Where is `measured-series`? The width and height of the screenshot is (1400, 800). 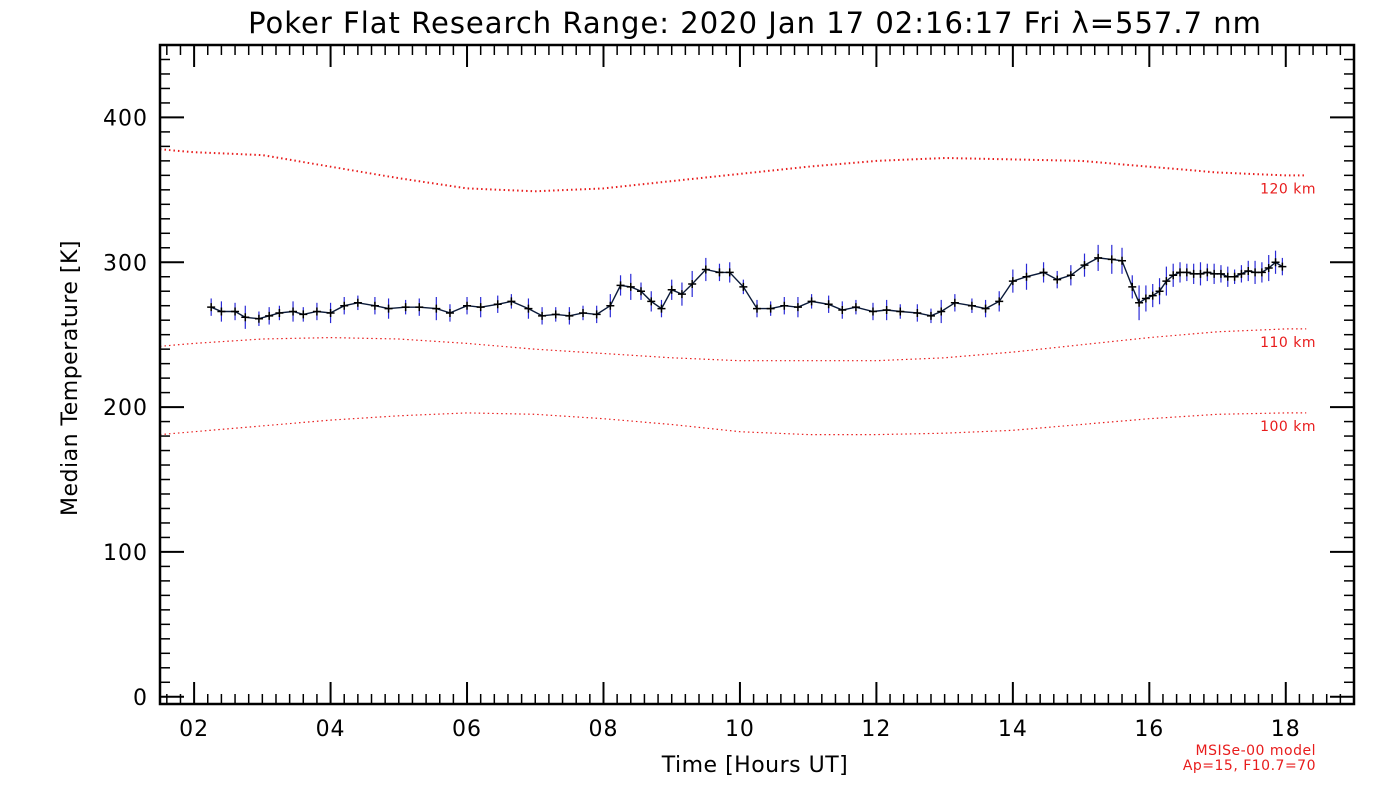
measured-series is located at coordinates (747, 286).